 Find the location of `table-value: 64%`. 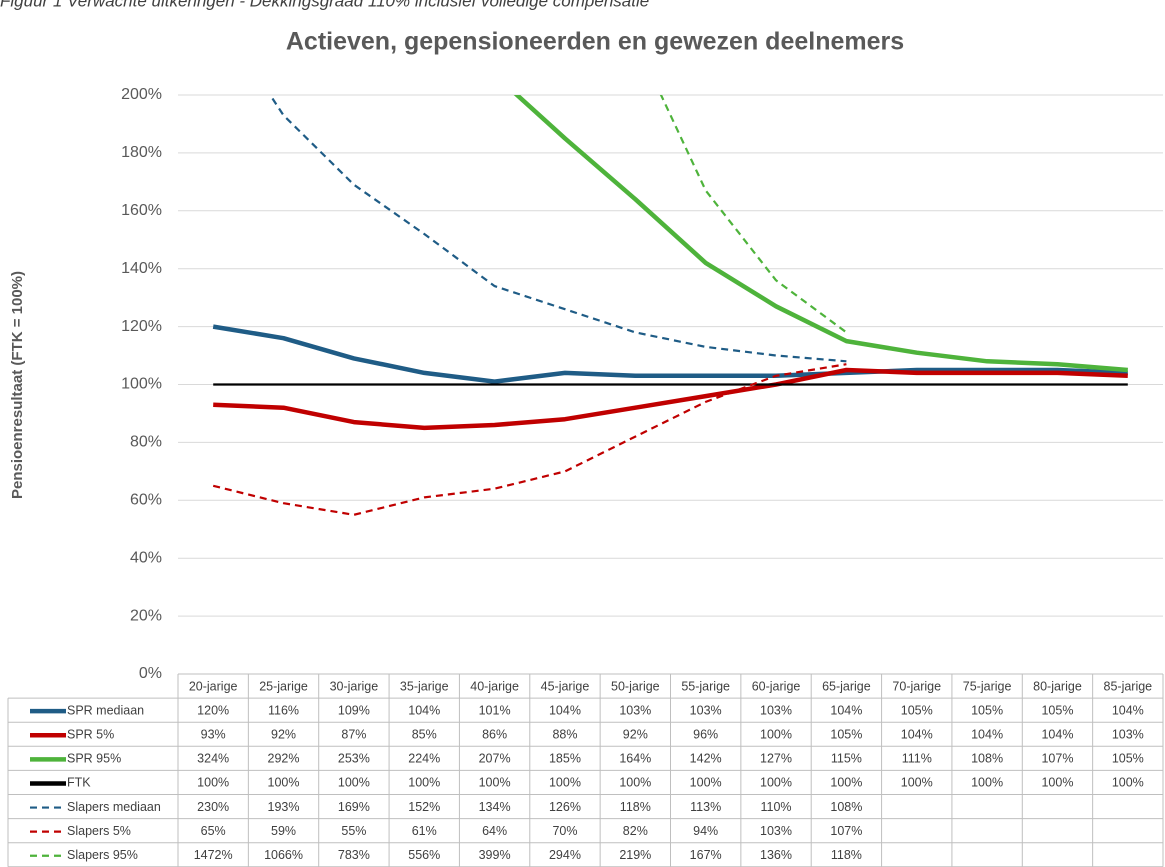

table-value: 64% is located at coordinates (494, 831).